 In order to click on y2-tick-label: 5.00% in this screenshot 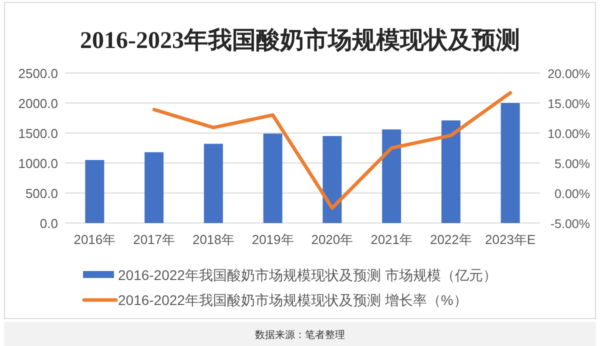, I will do `click(572, 164)`.